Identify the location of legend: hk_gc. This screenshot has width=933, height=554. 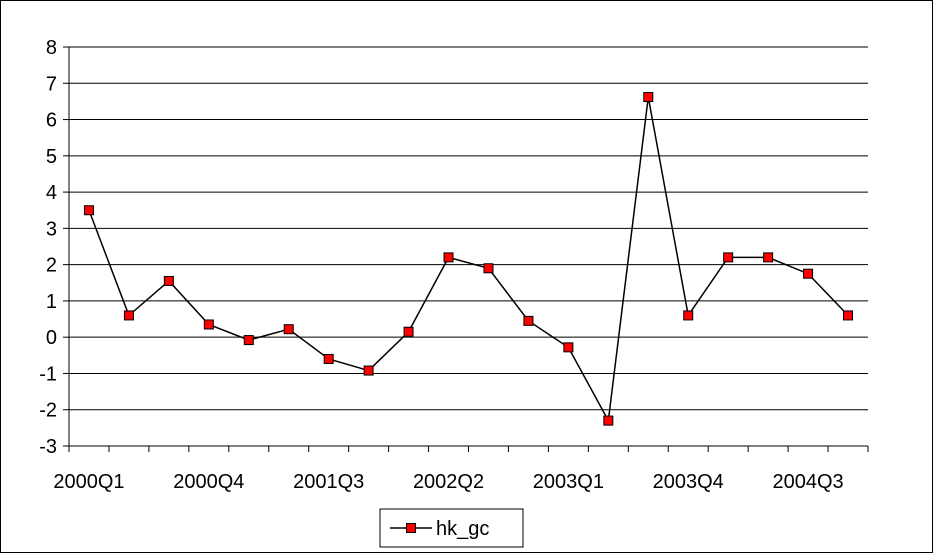
(451, 528).